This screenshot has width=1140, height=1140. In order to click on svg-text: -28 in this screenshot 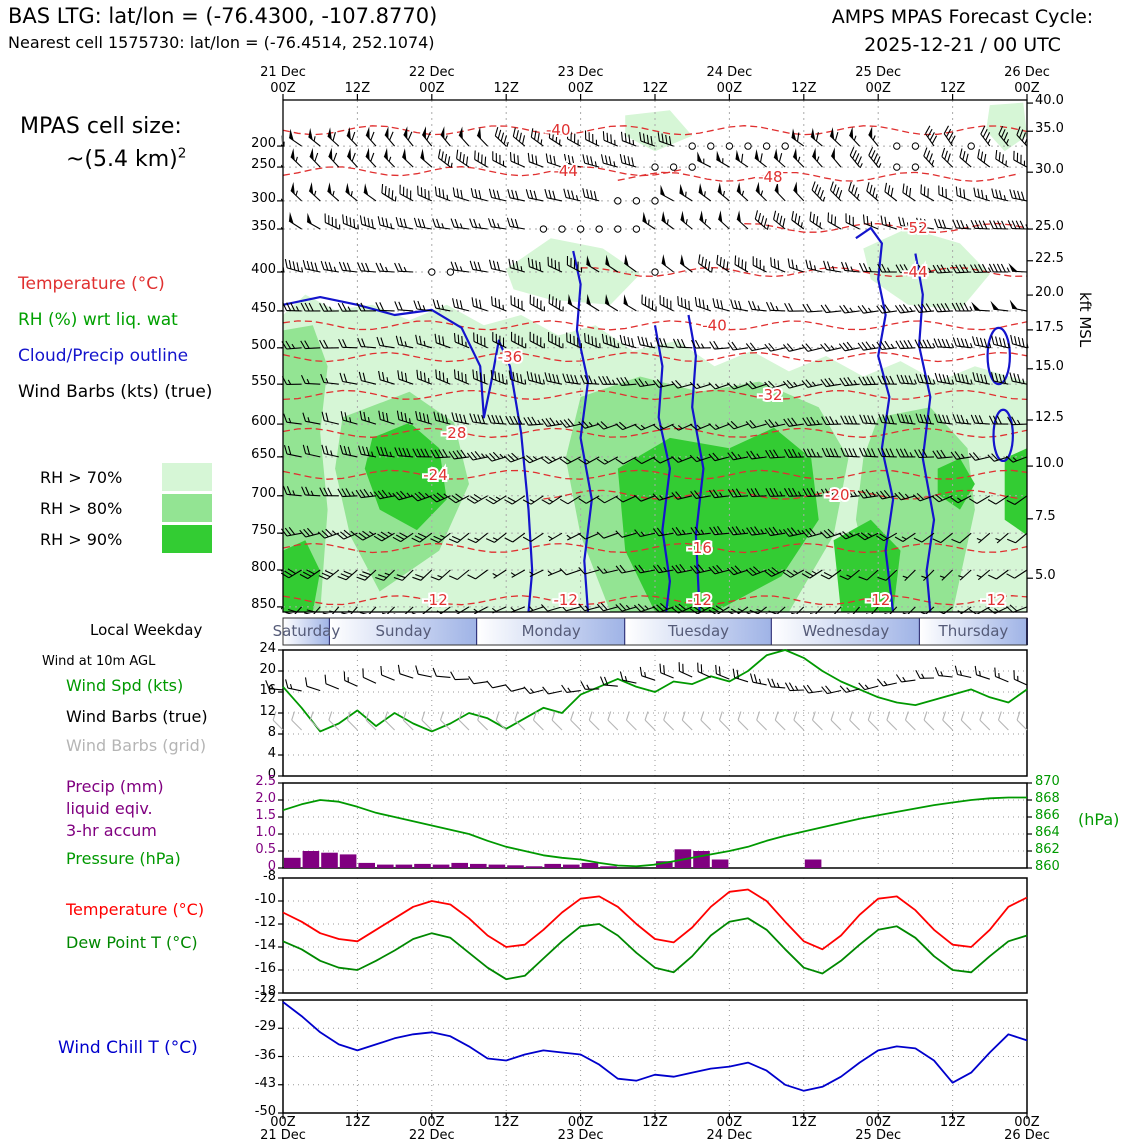, I will do `click(454, 433)`.